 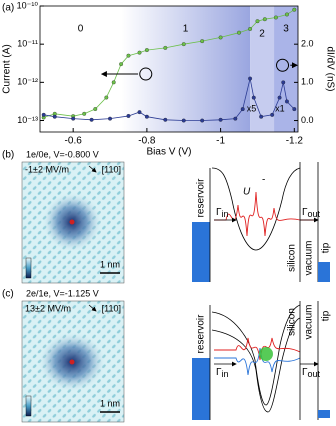 What do you see at coordinates (28, 406) in the screenshot?
I see `colorbar` at bounding box center [28, 406].